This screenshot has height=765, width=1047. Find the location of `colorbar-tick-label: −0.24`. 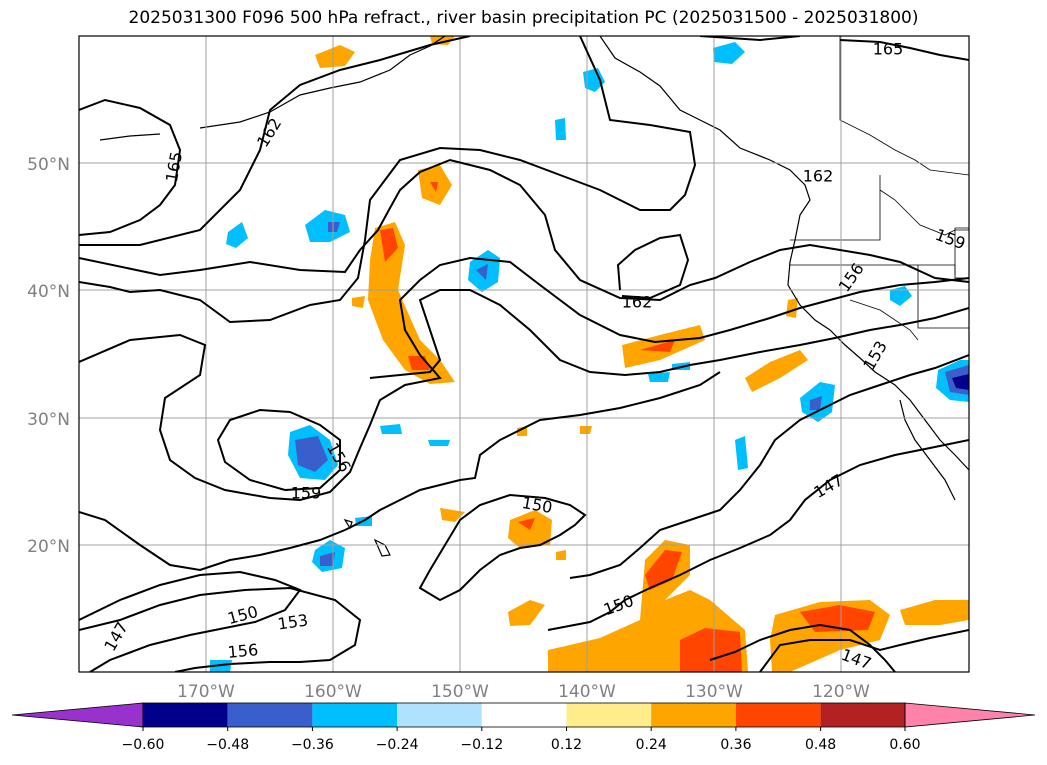

colorbar-tick-label: −0.24 is located at coordinates (397, 745).